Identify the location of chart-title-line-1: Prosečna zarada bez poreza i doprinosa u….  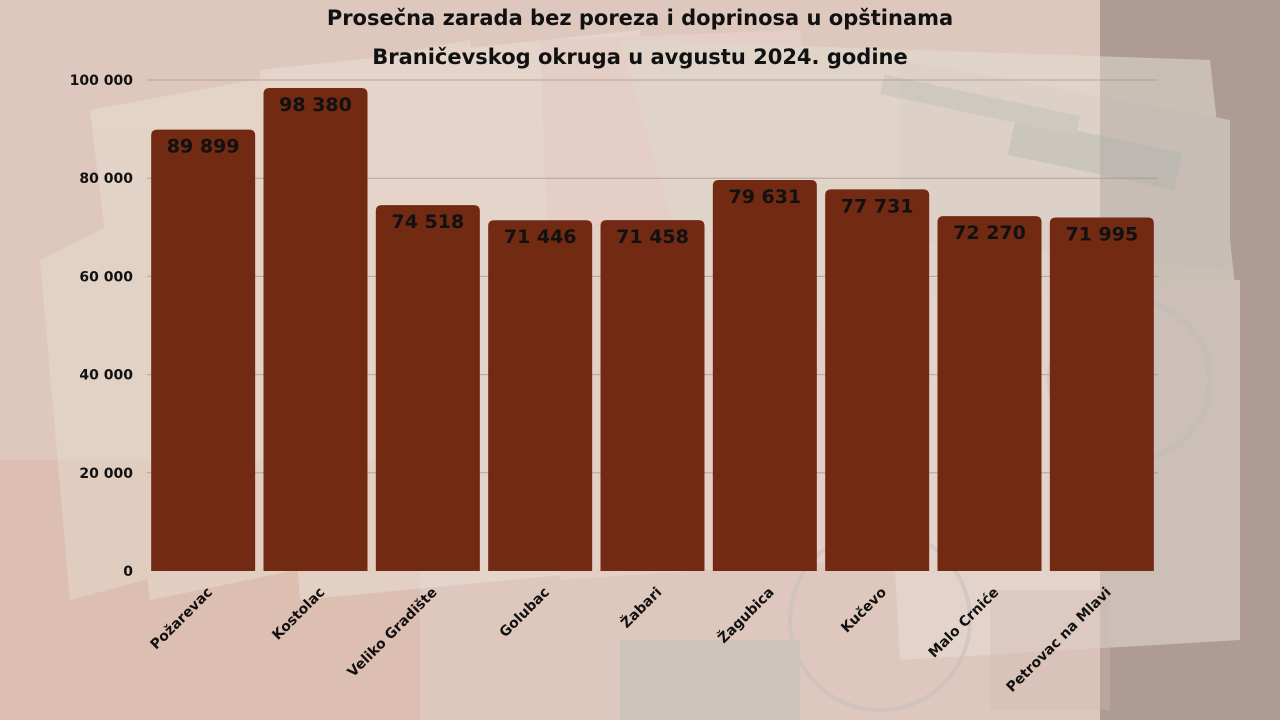
(640, 18).